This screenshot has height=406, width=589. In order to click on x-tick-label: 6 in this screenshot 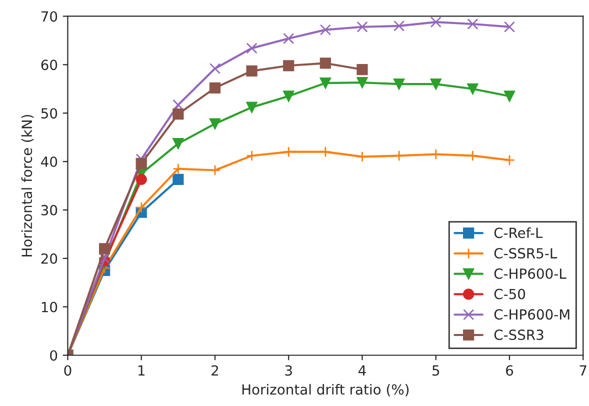, I will do `click(510, 370)`.